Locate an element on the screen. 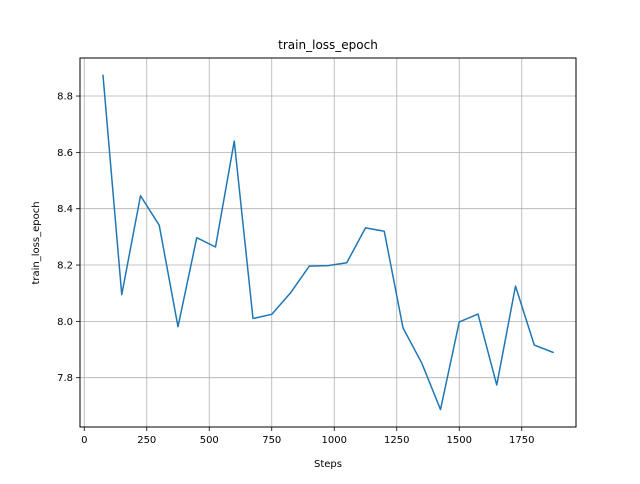  x-tick-label: 1000 is located at coordinates (334, 440).